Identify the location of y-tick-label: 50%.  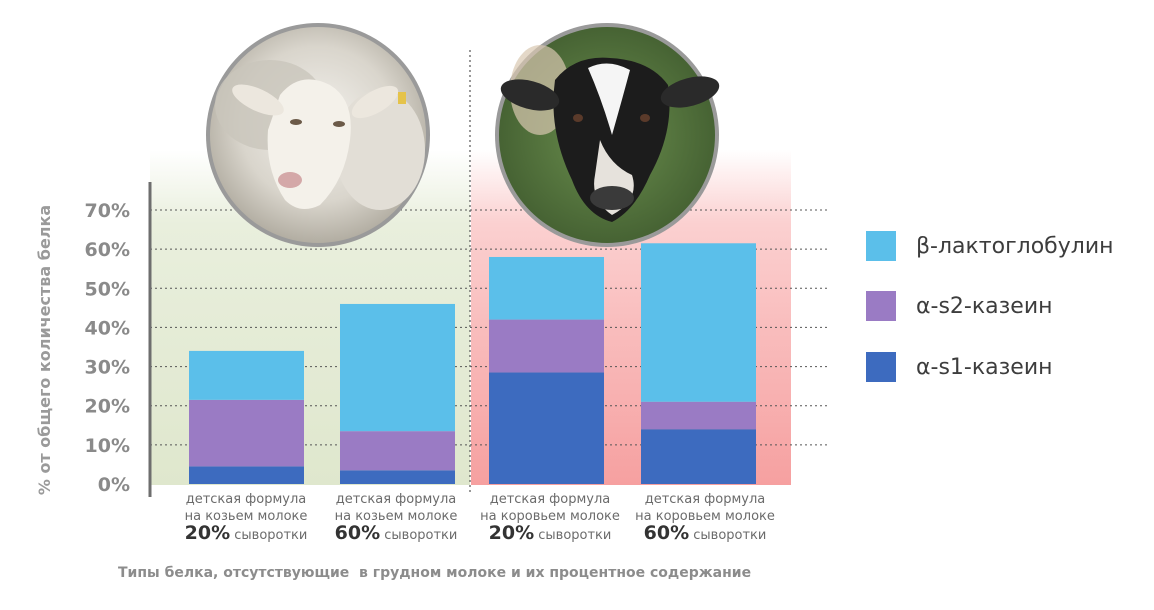
(107, 289).